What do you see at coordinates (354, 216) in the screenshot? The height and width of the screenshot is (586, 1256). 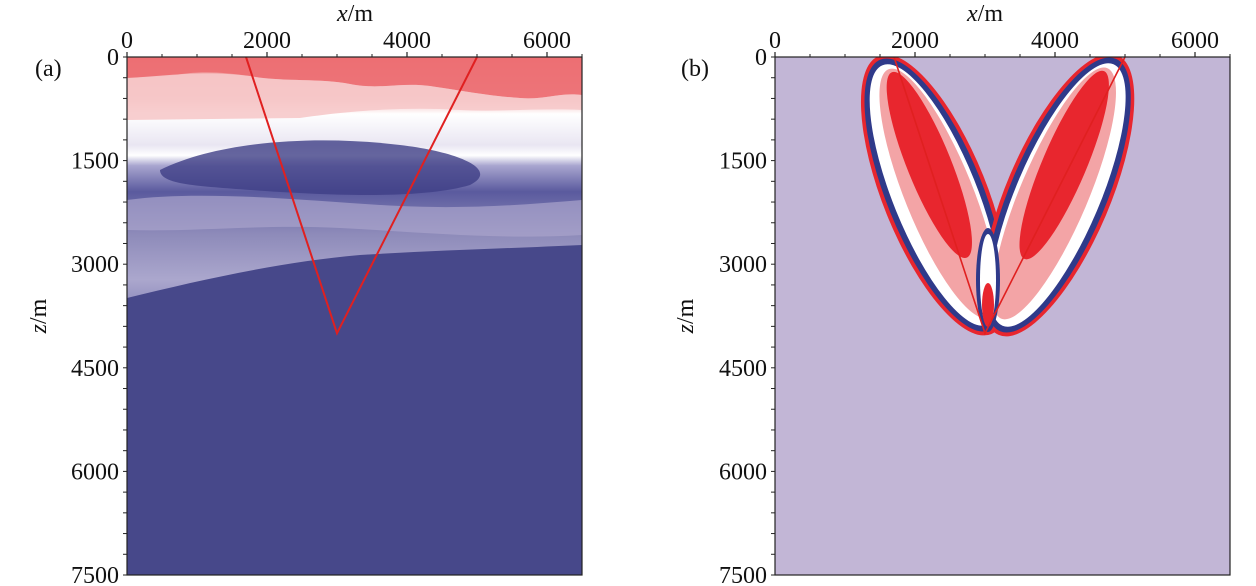 I see `panel-a-mid-layer` at bounding box center [354, 216].